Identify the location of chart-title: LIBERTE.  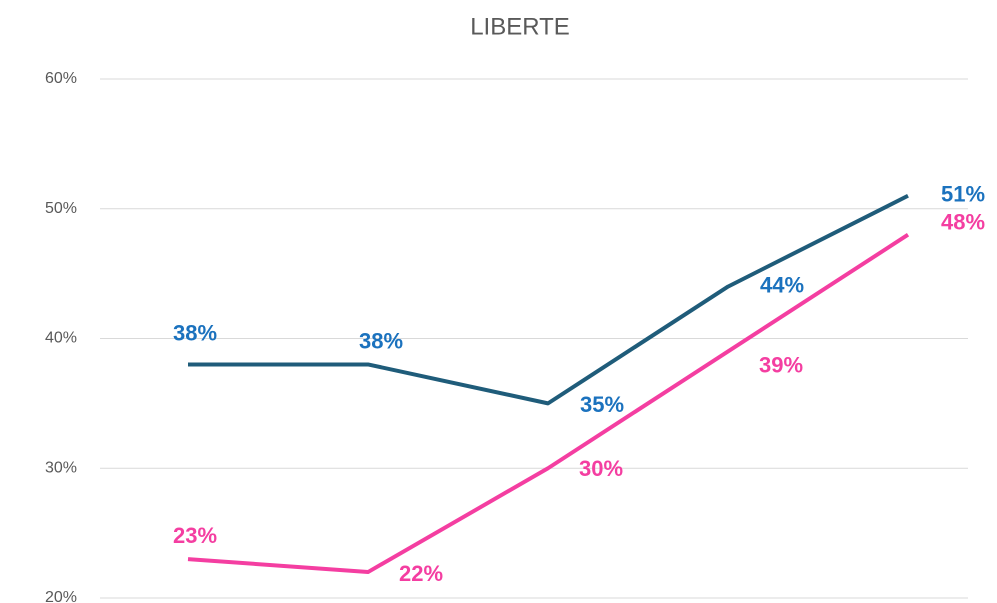
(520, 26).